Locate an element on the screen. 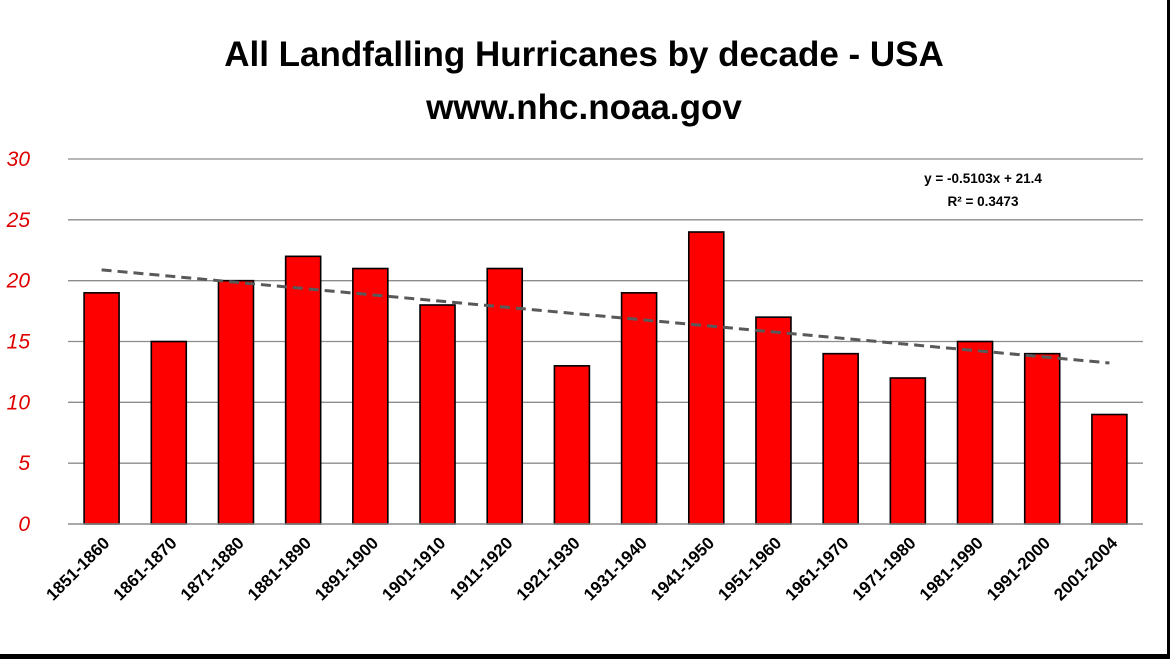 This screenshot has height=659, width=1170. x-tick-label: 2001-2004 is located at coordinates (1085, 568).